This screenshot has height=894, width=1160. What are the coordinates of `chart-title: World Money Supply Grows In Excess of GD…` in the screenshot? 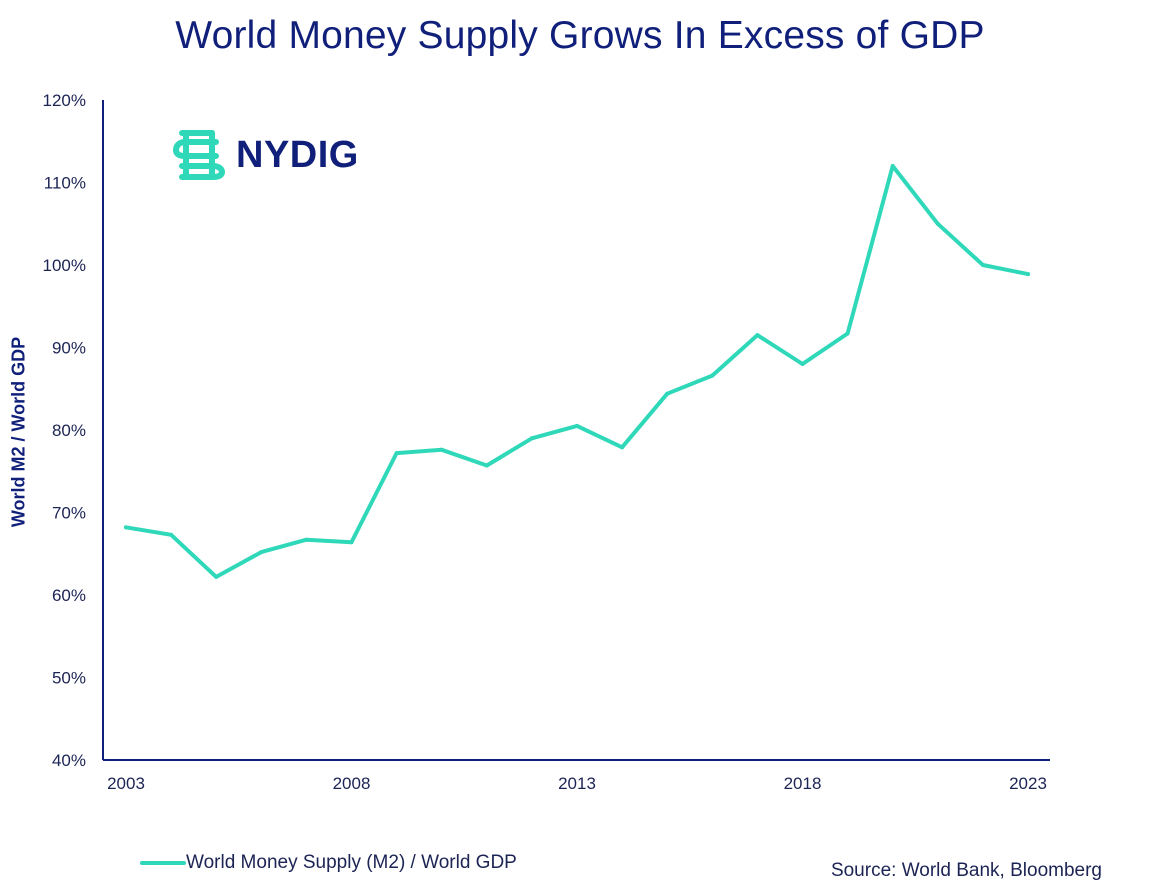 It's located at (580, 35).